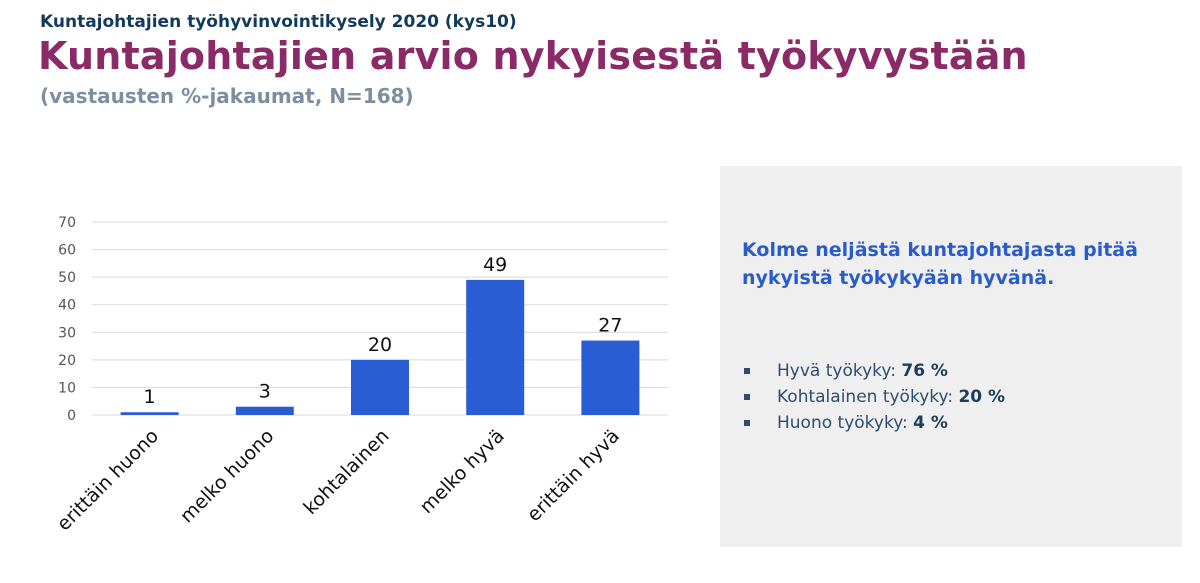 The width and height of the screenshot is (1200, 583). Describe the element at coordinates (67, 223) in the screenshot. I see `y-tick-label: 70` at that location.